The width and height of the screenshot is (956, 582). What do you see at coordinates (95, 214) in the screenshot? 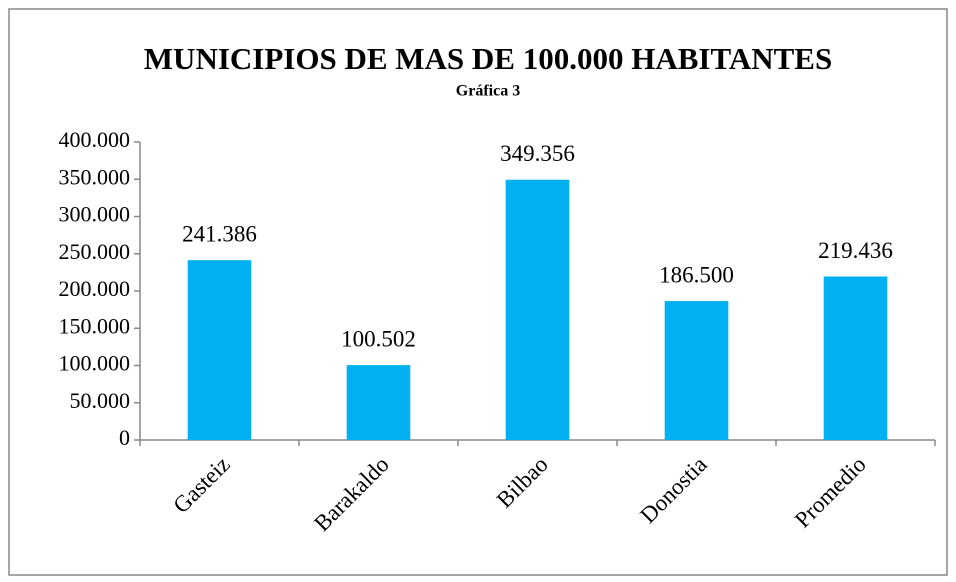
I see `y-tick-label: 300.000` at bounding box center [95, 214].